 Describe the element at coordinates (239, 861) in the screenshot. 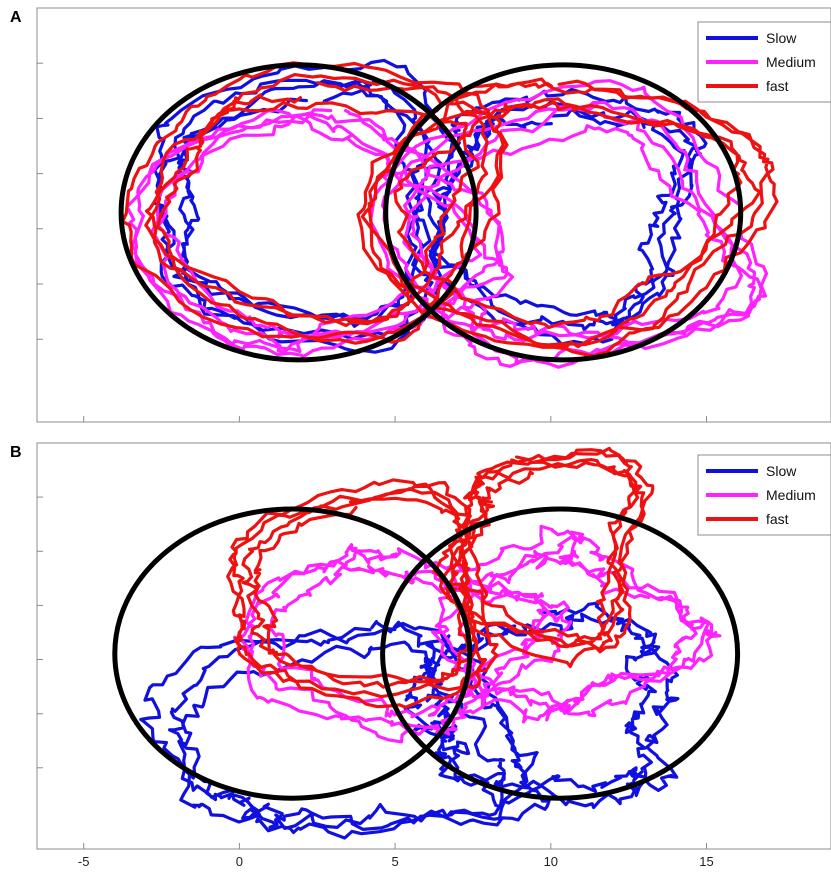

I see `x-tick-label: 0` at that location.